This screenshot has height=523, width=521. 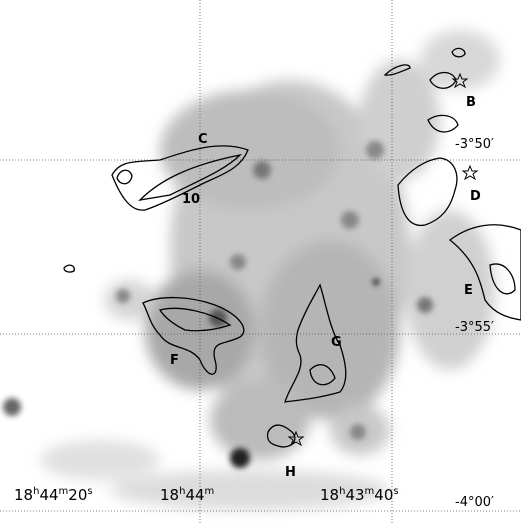 What do you see at coordinates (474, 502) in the screenshot?
I see `dec-label: -4°00′` at bounding box center [474, 502].